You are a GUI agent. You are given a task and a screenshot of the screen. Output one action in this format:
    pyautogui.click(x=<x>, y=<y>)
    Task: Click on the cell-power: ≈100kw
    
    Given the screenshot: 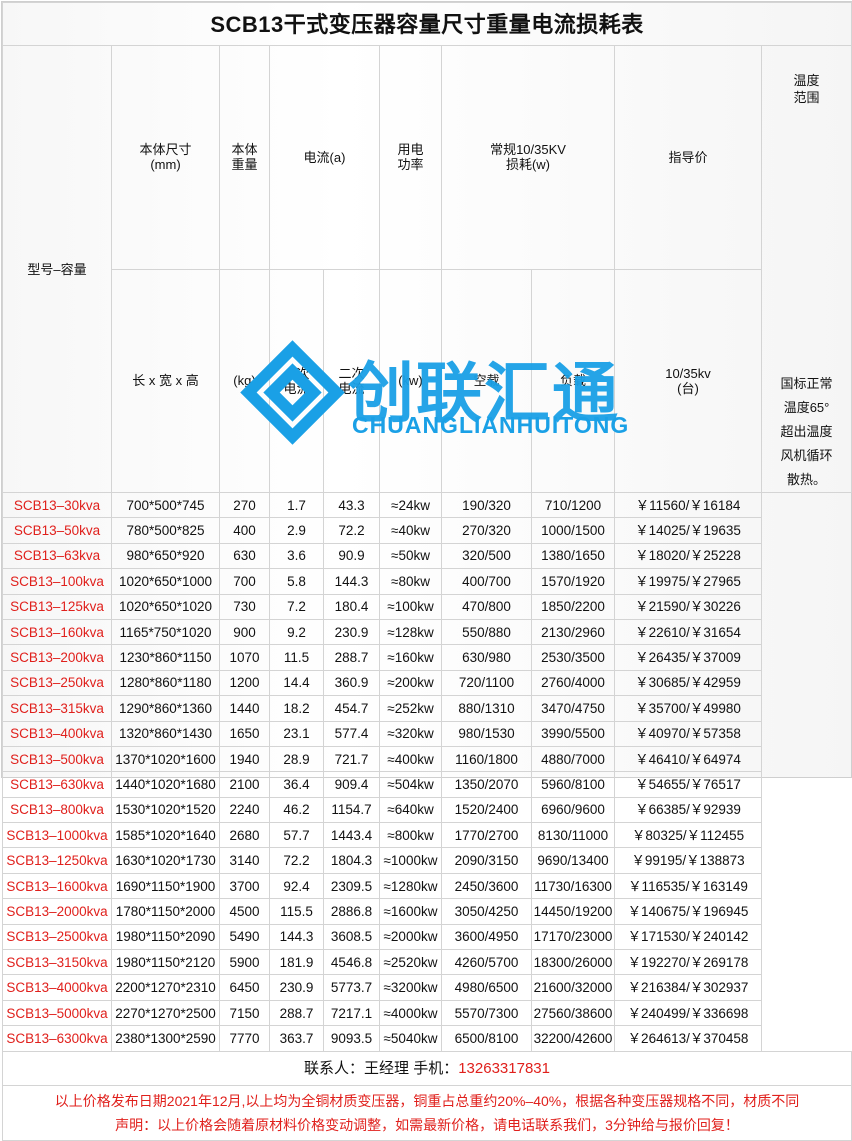 What is the action you would take?
    pyautogui.click(x=410, y=606)
    